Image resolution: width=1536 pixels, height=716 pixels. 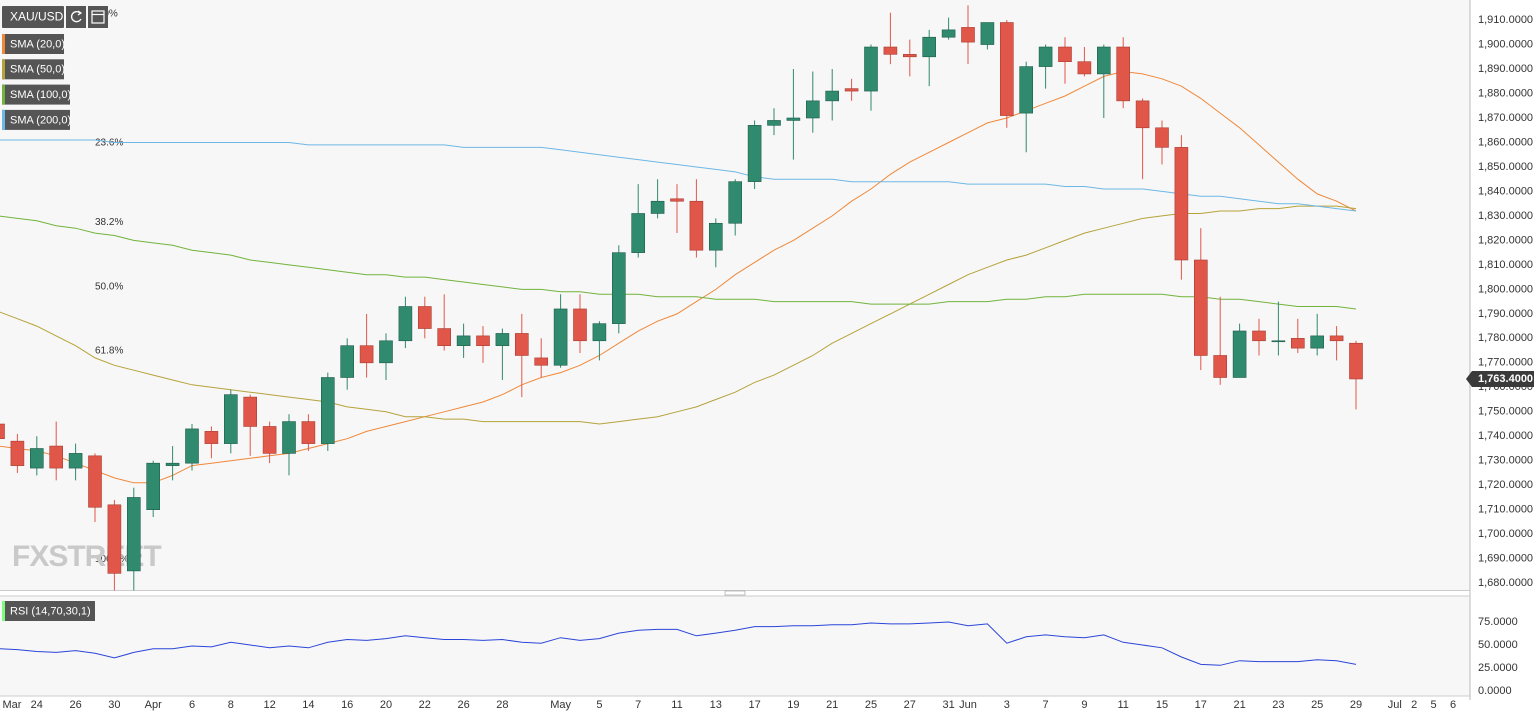 I want to click on y-tick-label: 1,840.0000, so click(x=1505, y=191).